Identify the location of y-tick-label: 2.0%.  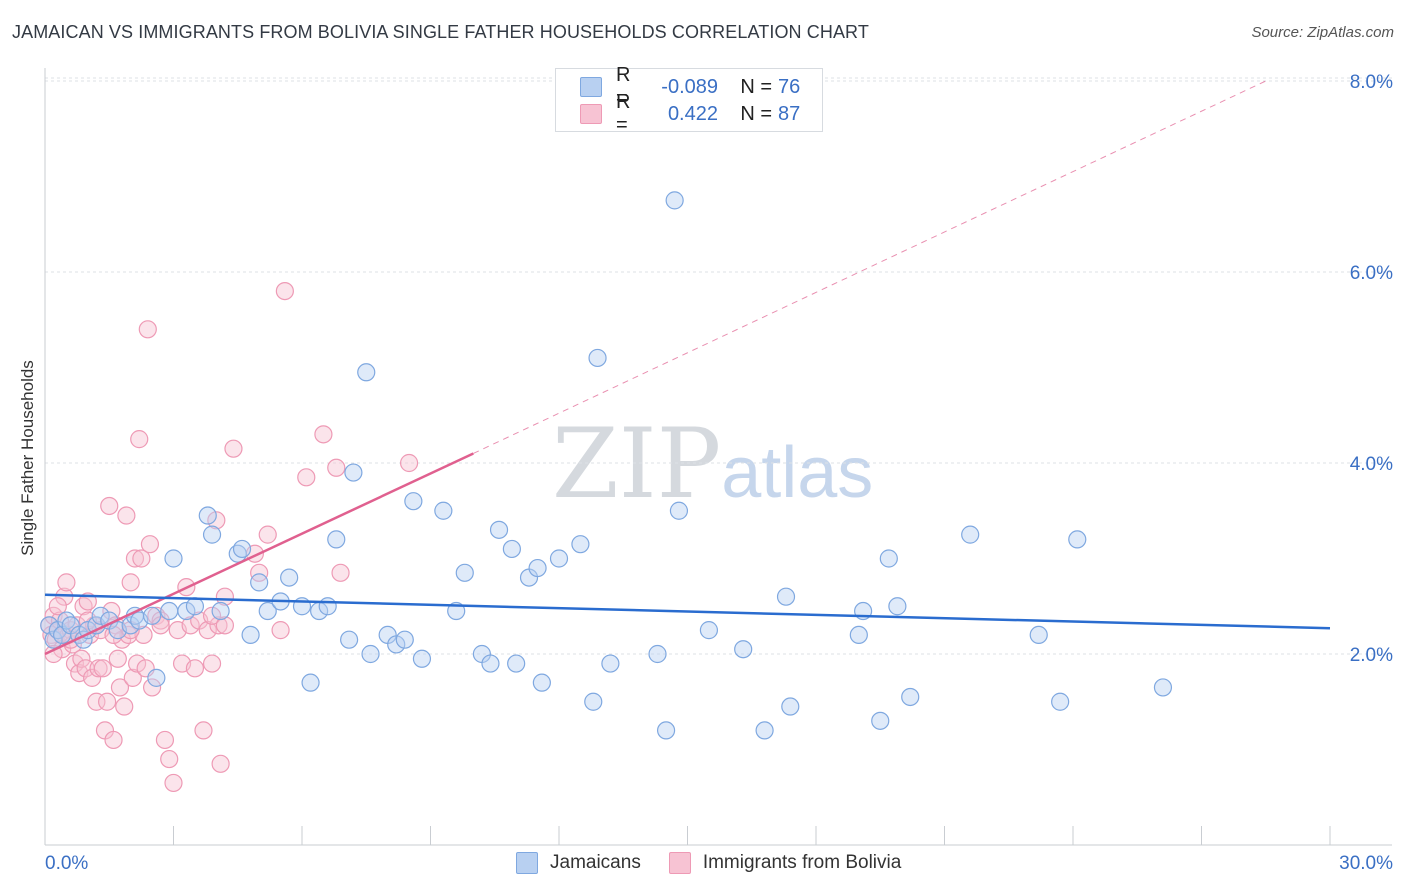
(1371, 655).